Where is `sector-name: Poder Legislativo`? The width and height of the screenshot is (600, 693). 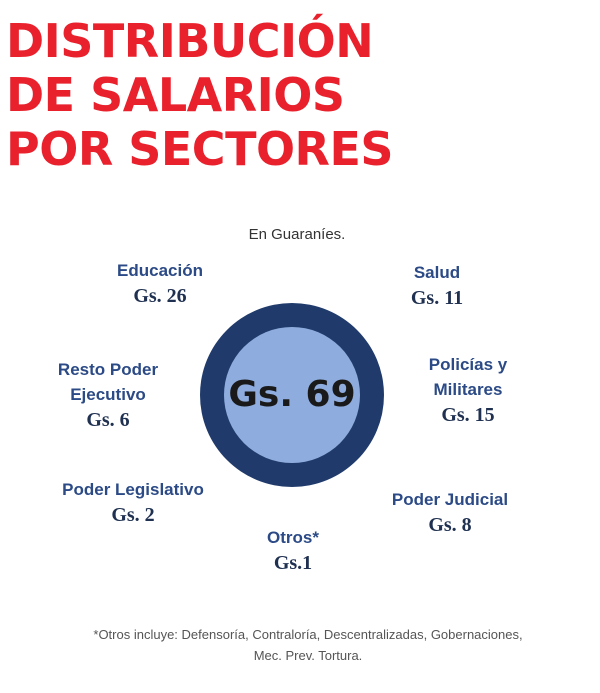
sector-name: Poder Legislativo is located at coordinates (133, 489).